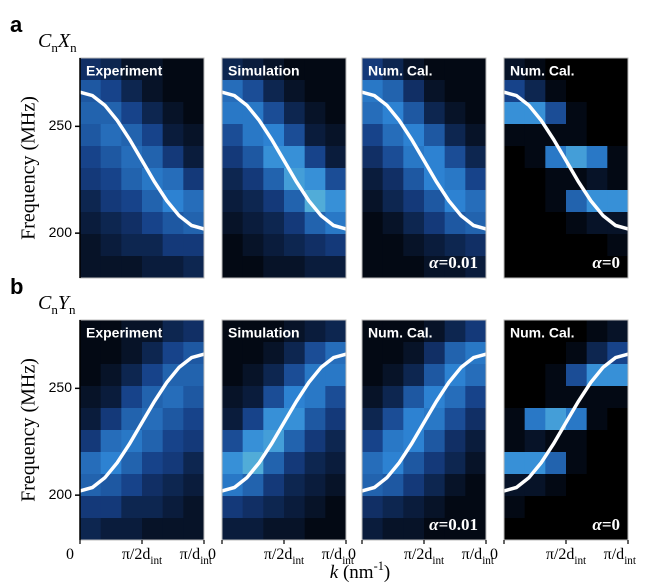  What do you see at coordinates (124, 333) in the screenshot?
I see `panel-title: Experiment` at bounding box center [124, 333].